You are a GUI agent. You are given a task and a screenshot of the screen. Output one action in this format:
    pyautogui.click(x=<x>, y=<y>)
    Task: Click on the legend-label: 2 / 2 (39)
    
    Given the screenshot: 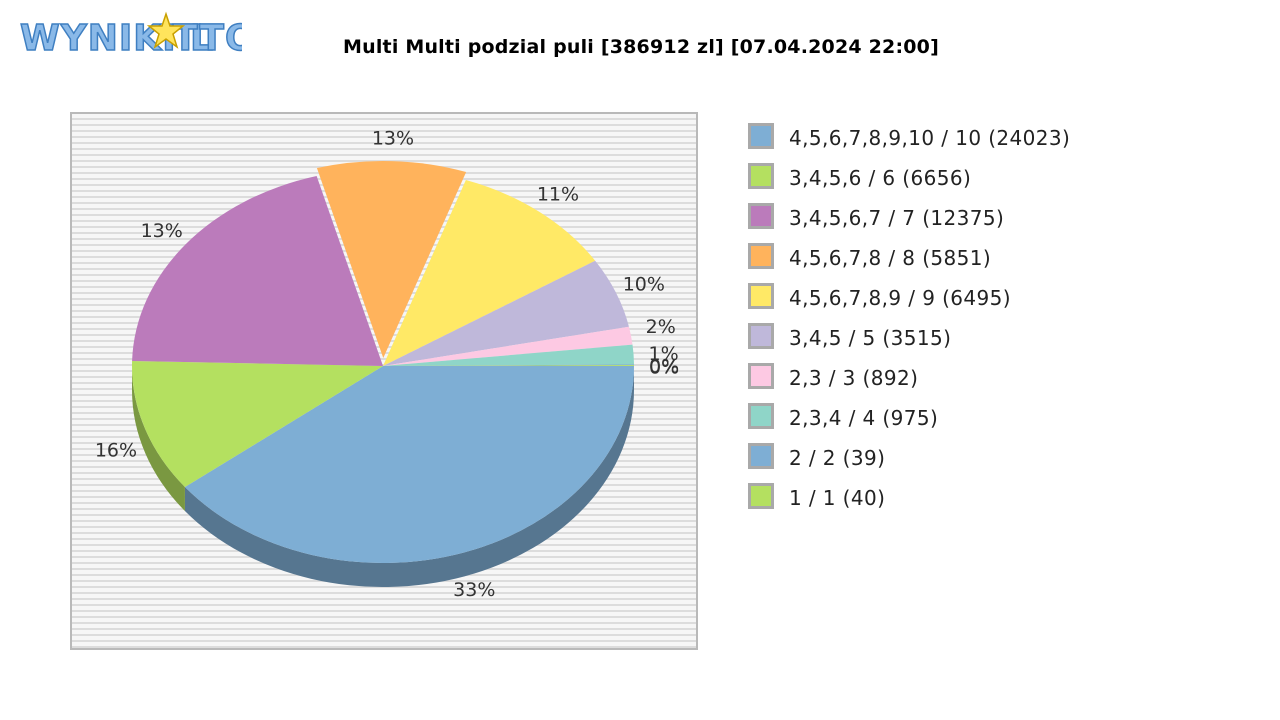 What is the action you would take?
    pyautogui.click(x=837, y=458)
    